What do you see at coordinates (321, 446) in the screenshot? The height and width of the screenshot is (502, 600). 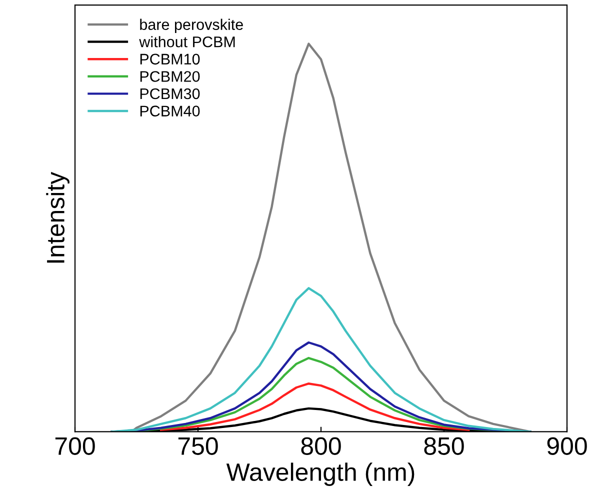 I see `x-tick-label: 800` at bounding box center [321, 446].